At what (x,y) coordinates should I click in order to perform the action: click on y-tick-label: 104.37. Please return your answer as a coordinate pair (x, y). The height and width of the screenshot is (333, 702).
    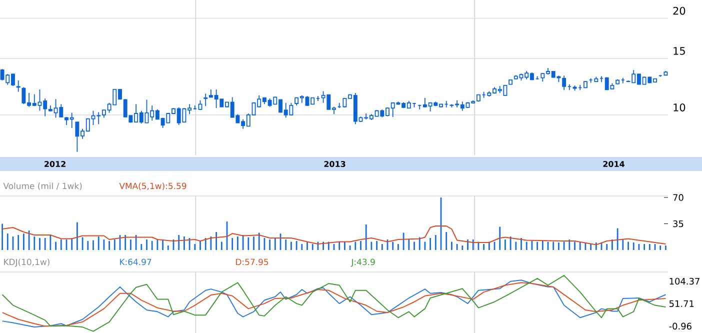
    Looking at the image, I should click on (685, 281).